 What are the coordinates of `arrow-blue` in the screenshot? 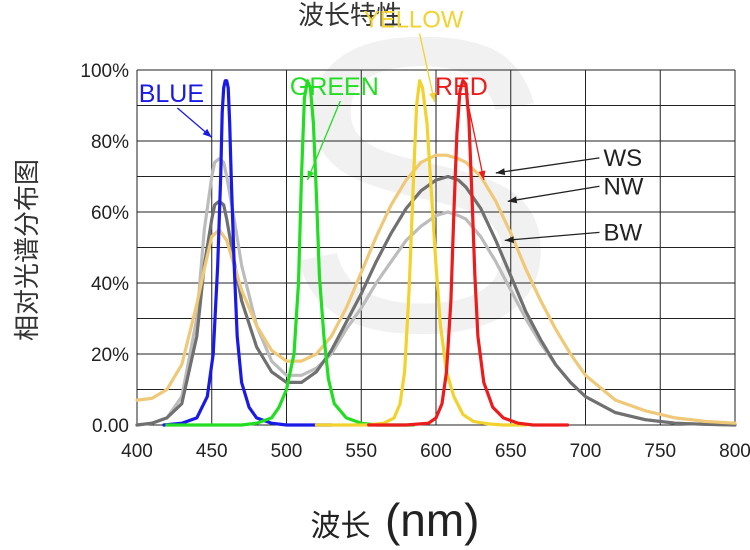 It's located at (207, 133).